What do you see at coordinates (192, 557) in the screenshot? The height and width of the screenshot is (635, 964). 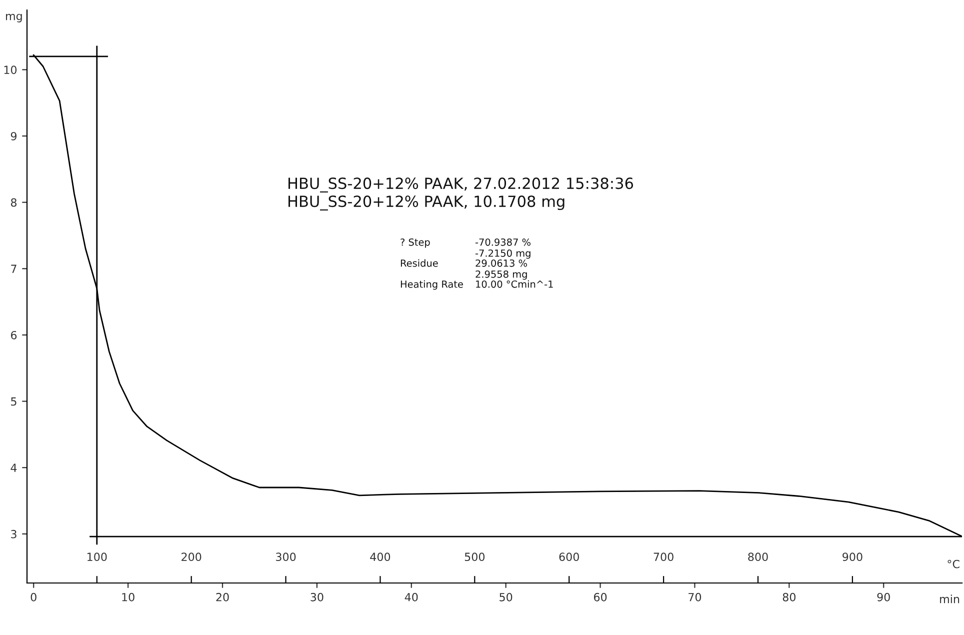 I see `x2-tick-label: 200` at bounding box center [192, 557].